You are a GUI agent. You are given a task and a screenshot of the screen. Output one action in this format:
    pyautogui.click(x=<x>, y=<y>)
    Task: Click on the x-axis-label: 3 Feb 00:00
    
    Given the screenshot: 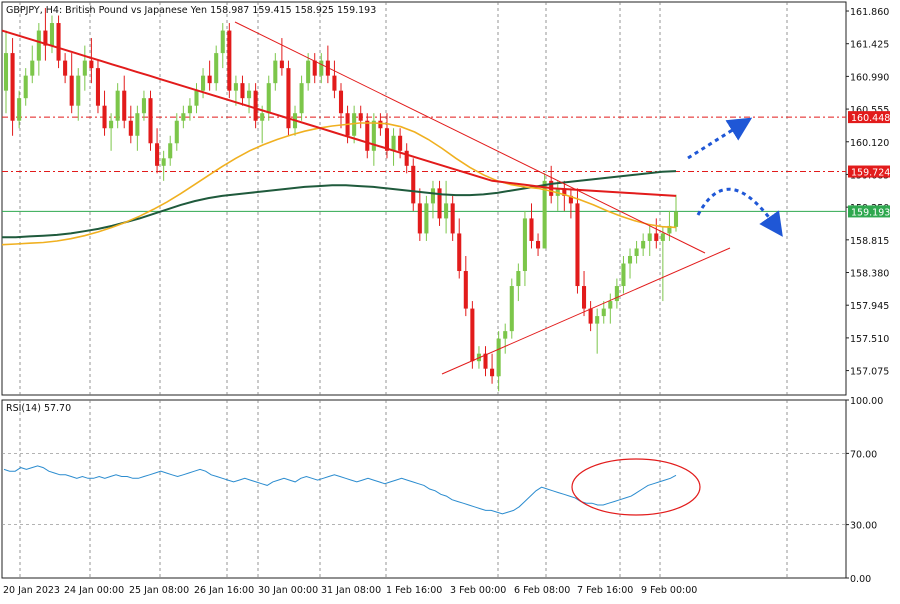 What is the action you would take?
    pyautogui.click(x=478, y=590)
    